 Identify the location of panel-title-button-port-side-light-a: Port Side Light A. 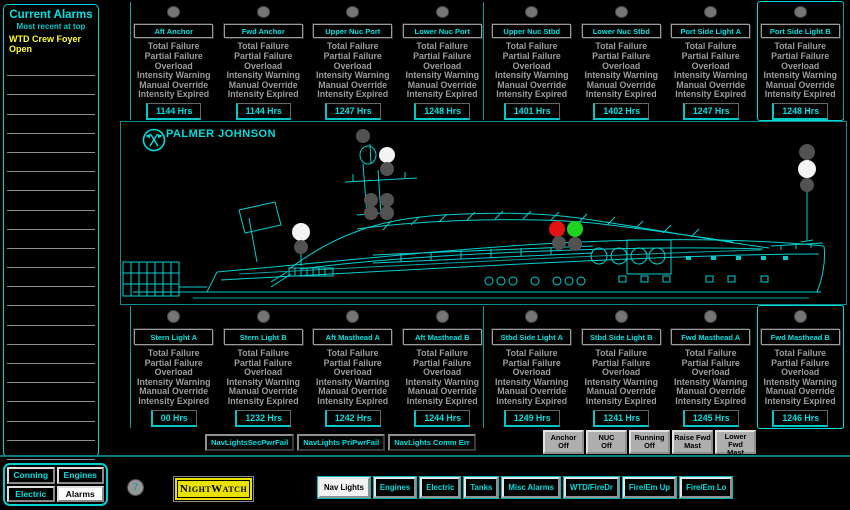
(711, 31).